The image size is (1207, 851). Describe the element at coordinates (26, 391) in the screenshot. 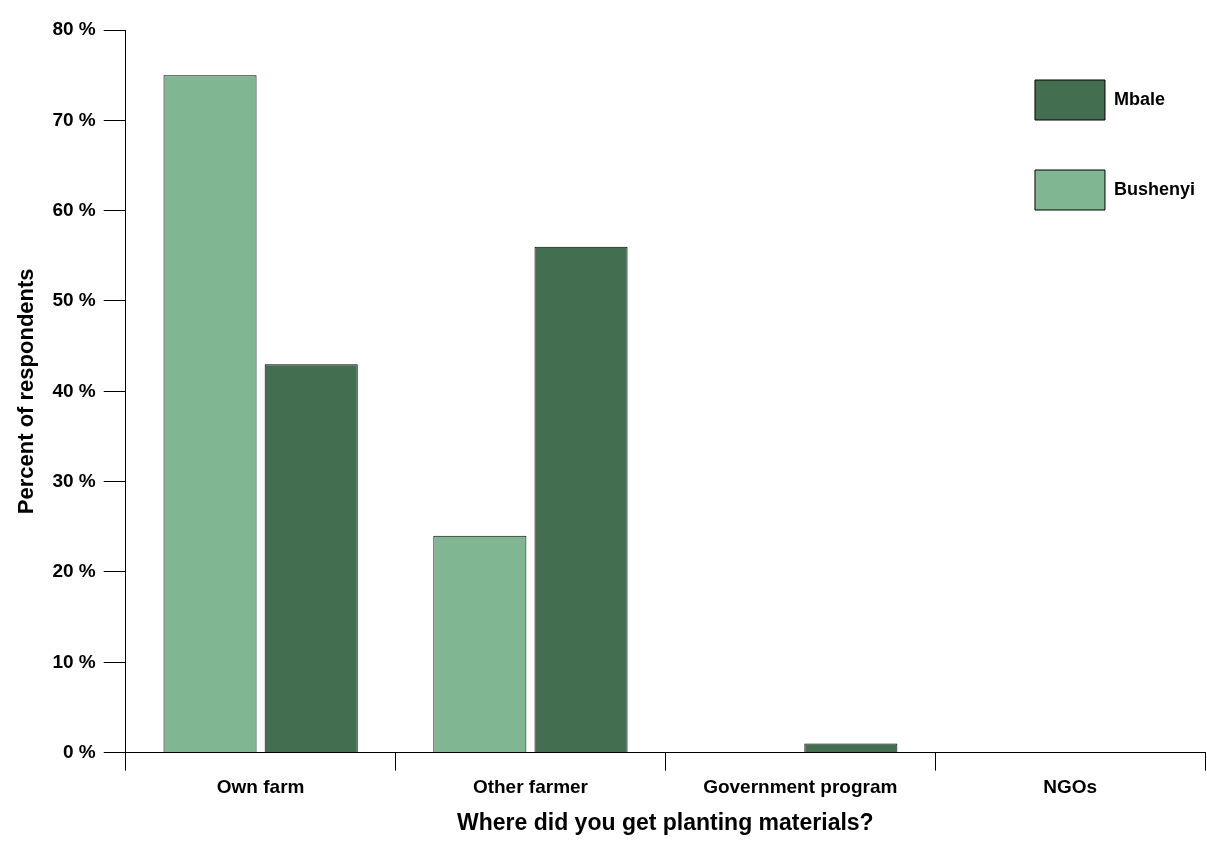

I see `y-axis-title: Percent of respondents` at that location.